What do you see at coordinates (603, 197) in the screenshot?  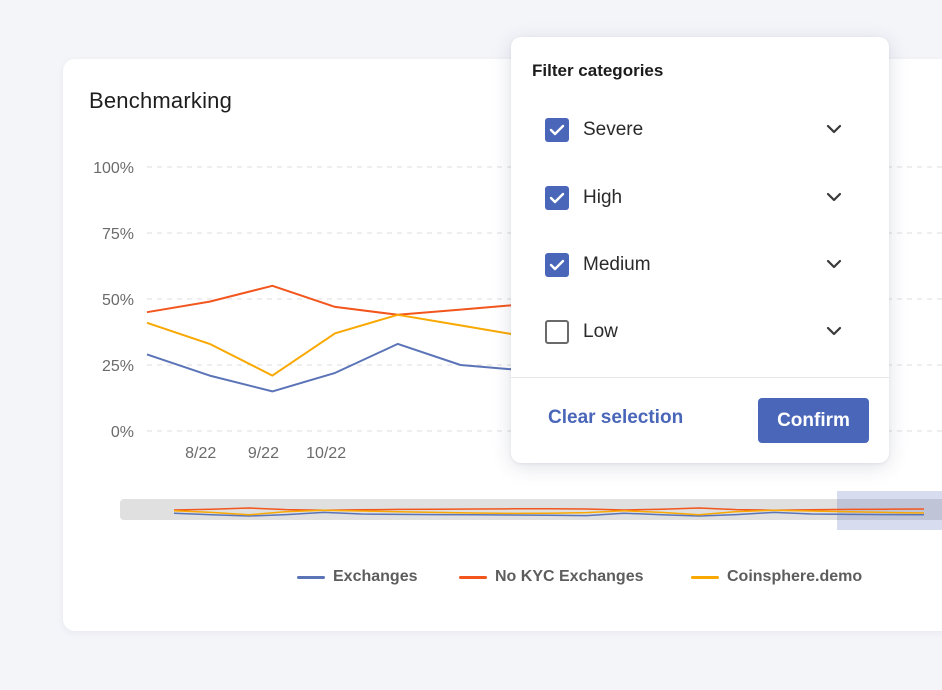 I see `filter-label: High` at bounding box center [603, 197].